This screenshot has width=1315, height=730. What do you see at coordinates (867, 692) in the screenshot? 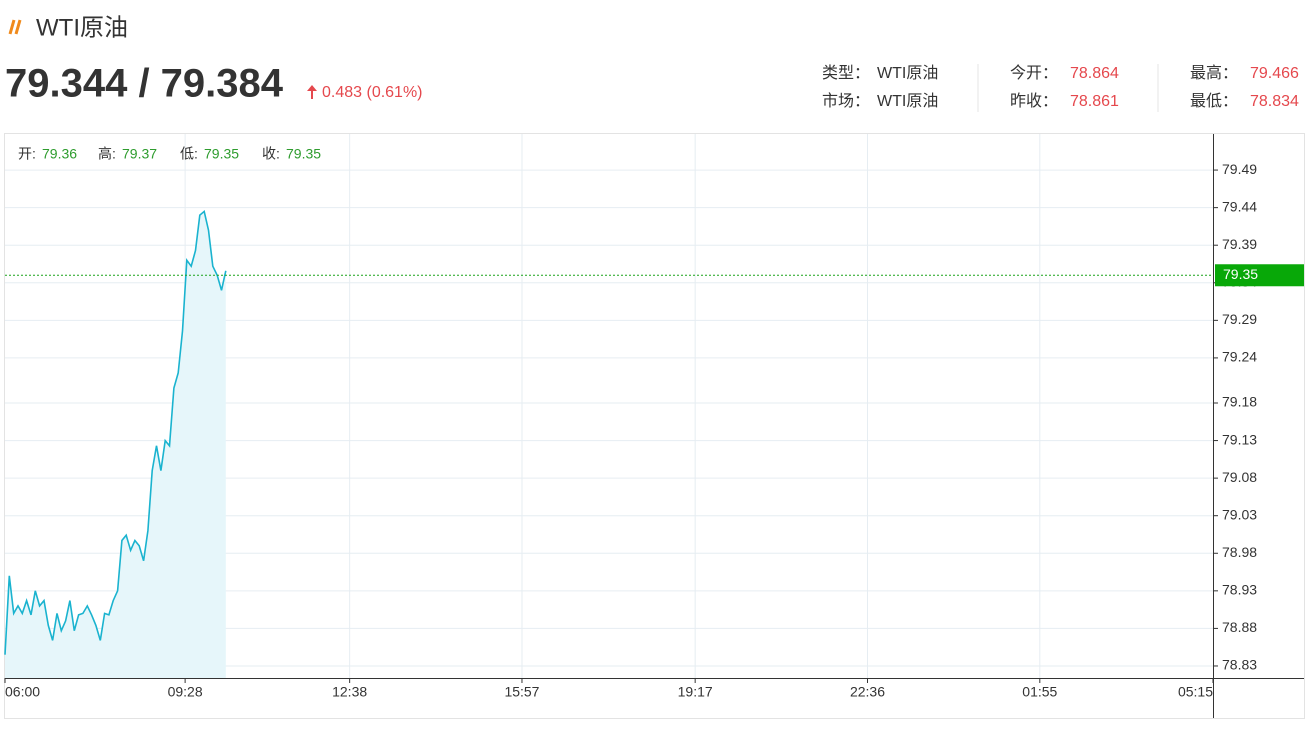
I see `x-tick-label: 22:36` at bounding box center [867, 692].